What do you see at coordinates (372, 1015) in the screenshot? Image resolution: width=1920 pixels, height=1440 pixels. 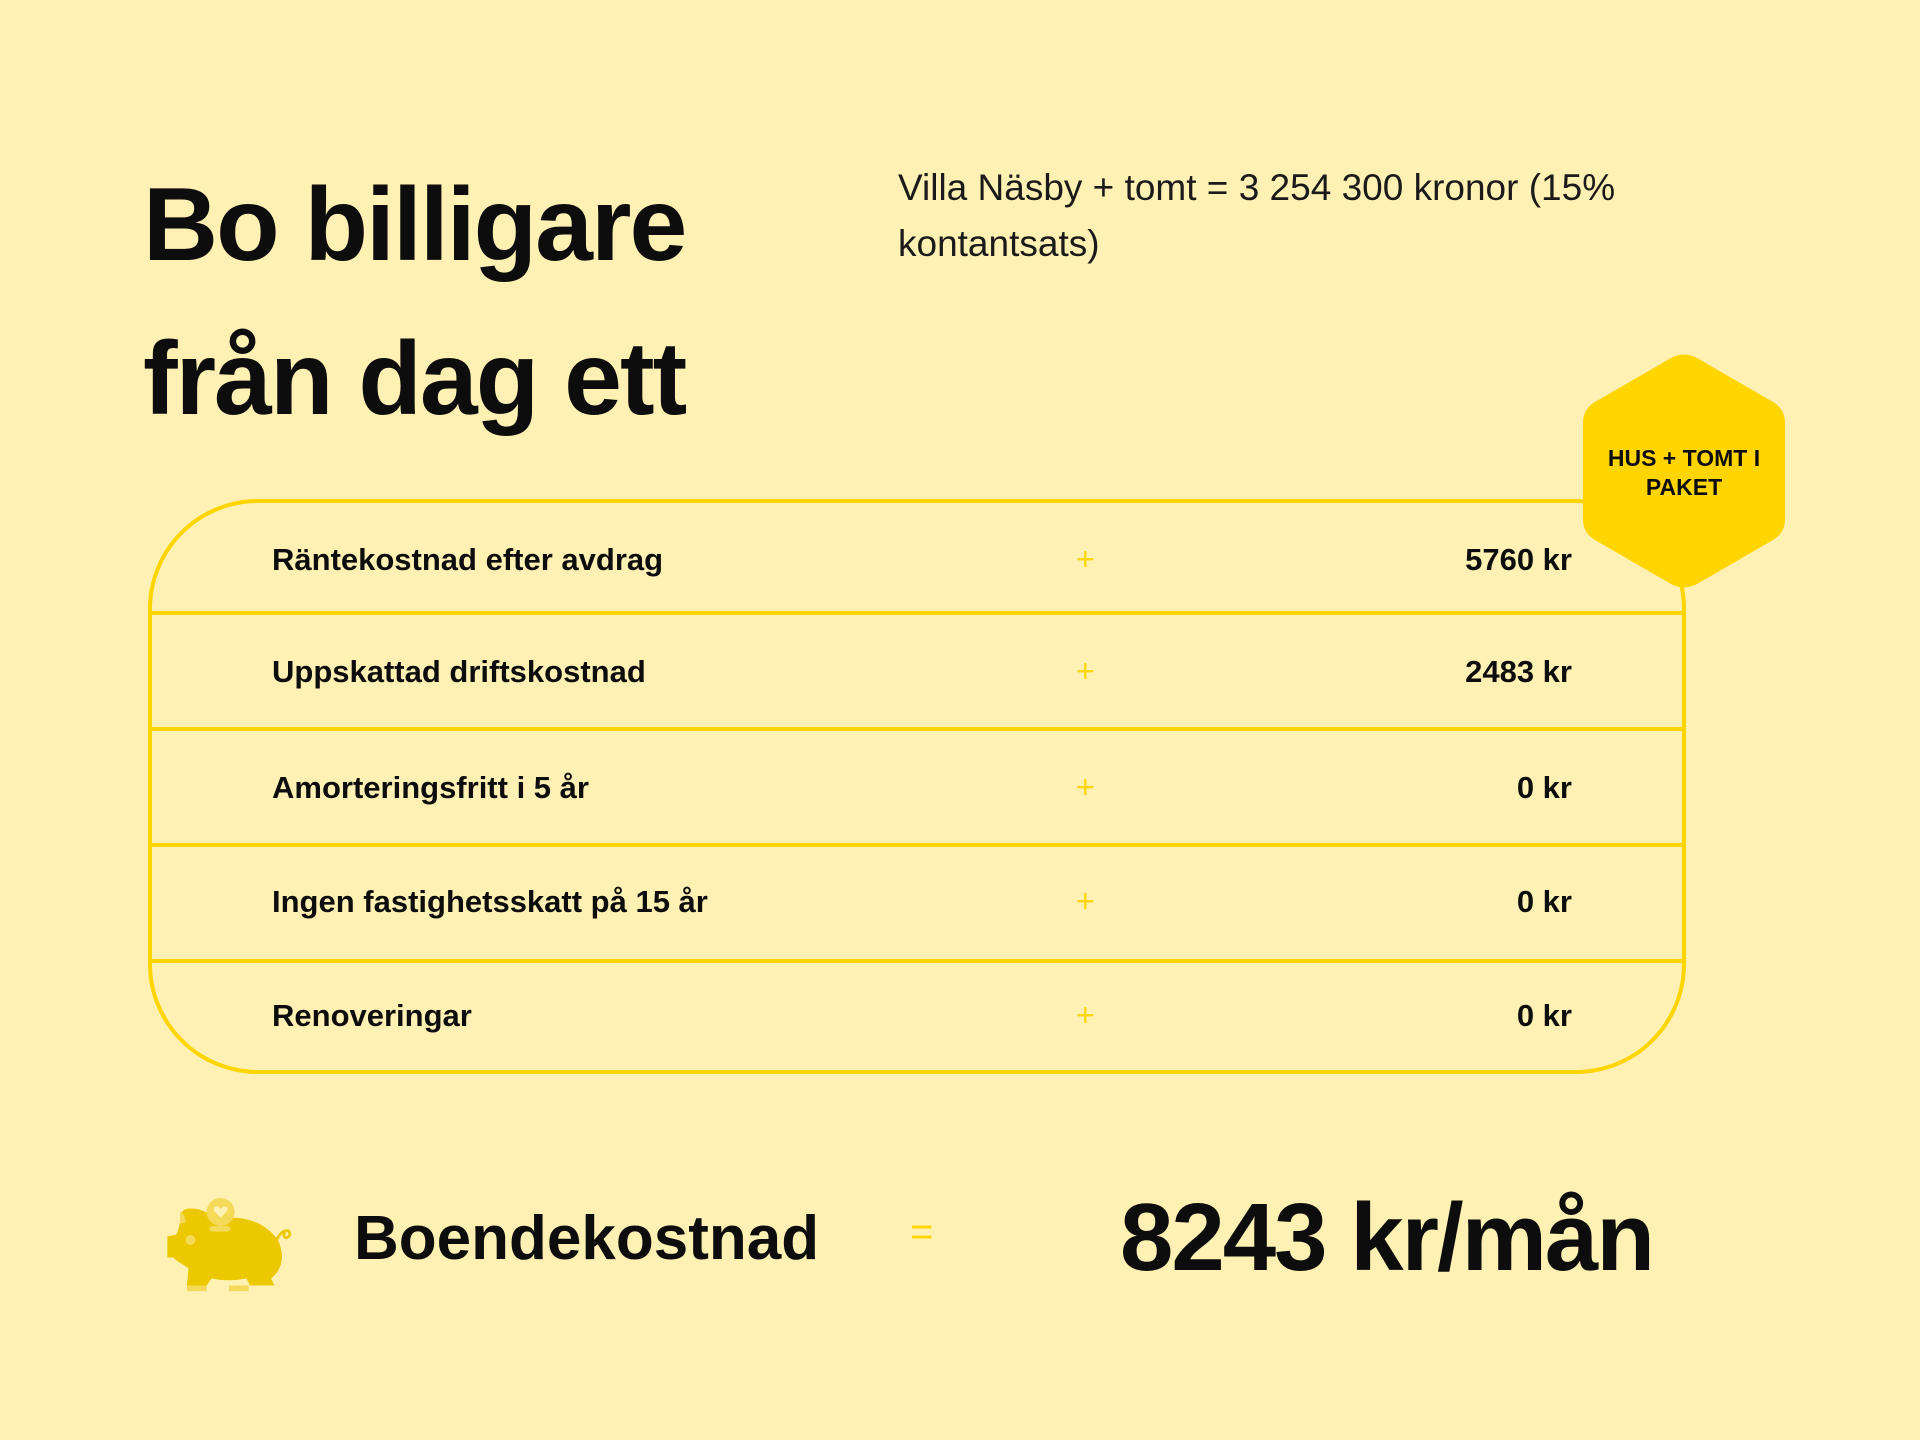 I see `row-label: Renoveringar` at bounding box center [372, 1015].